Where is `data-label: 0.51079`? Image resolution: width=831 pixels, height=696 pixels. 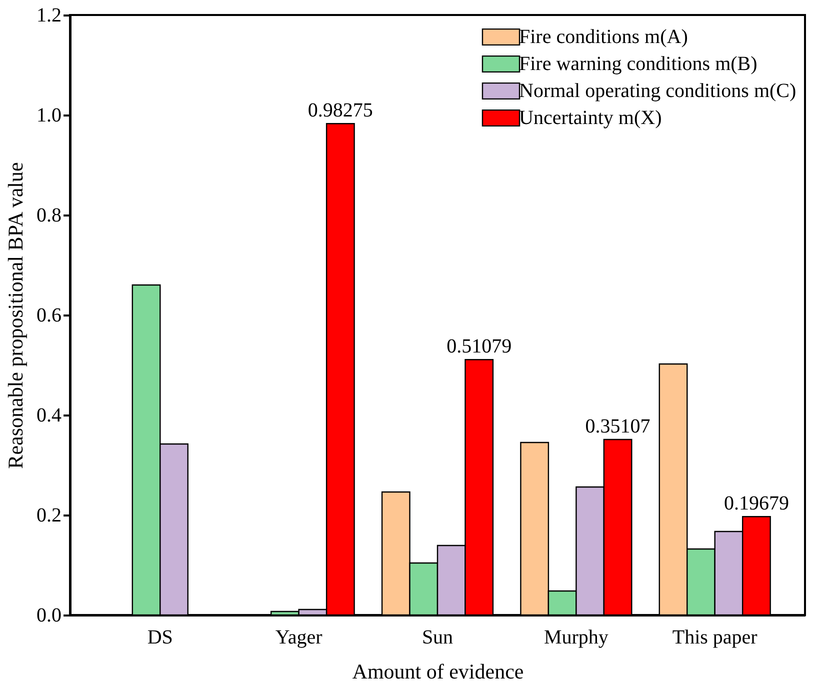 data-label: 0.51079 is located at coordinates (479, 347).